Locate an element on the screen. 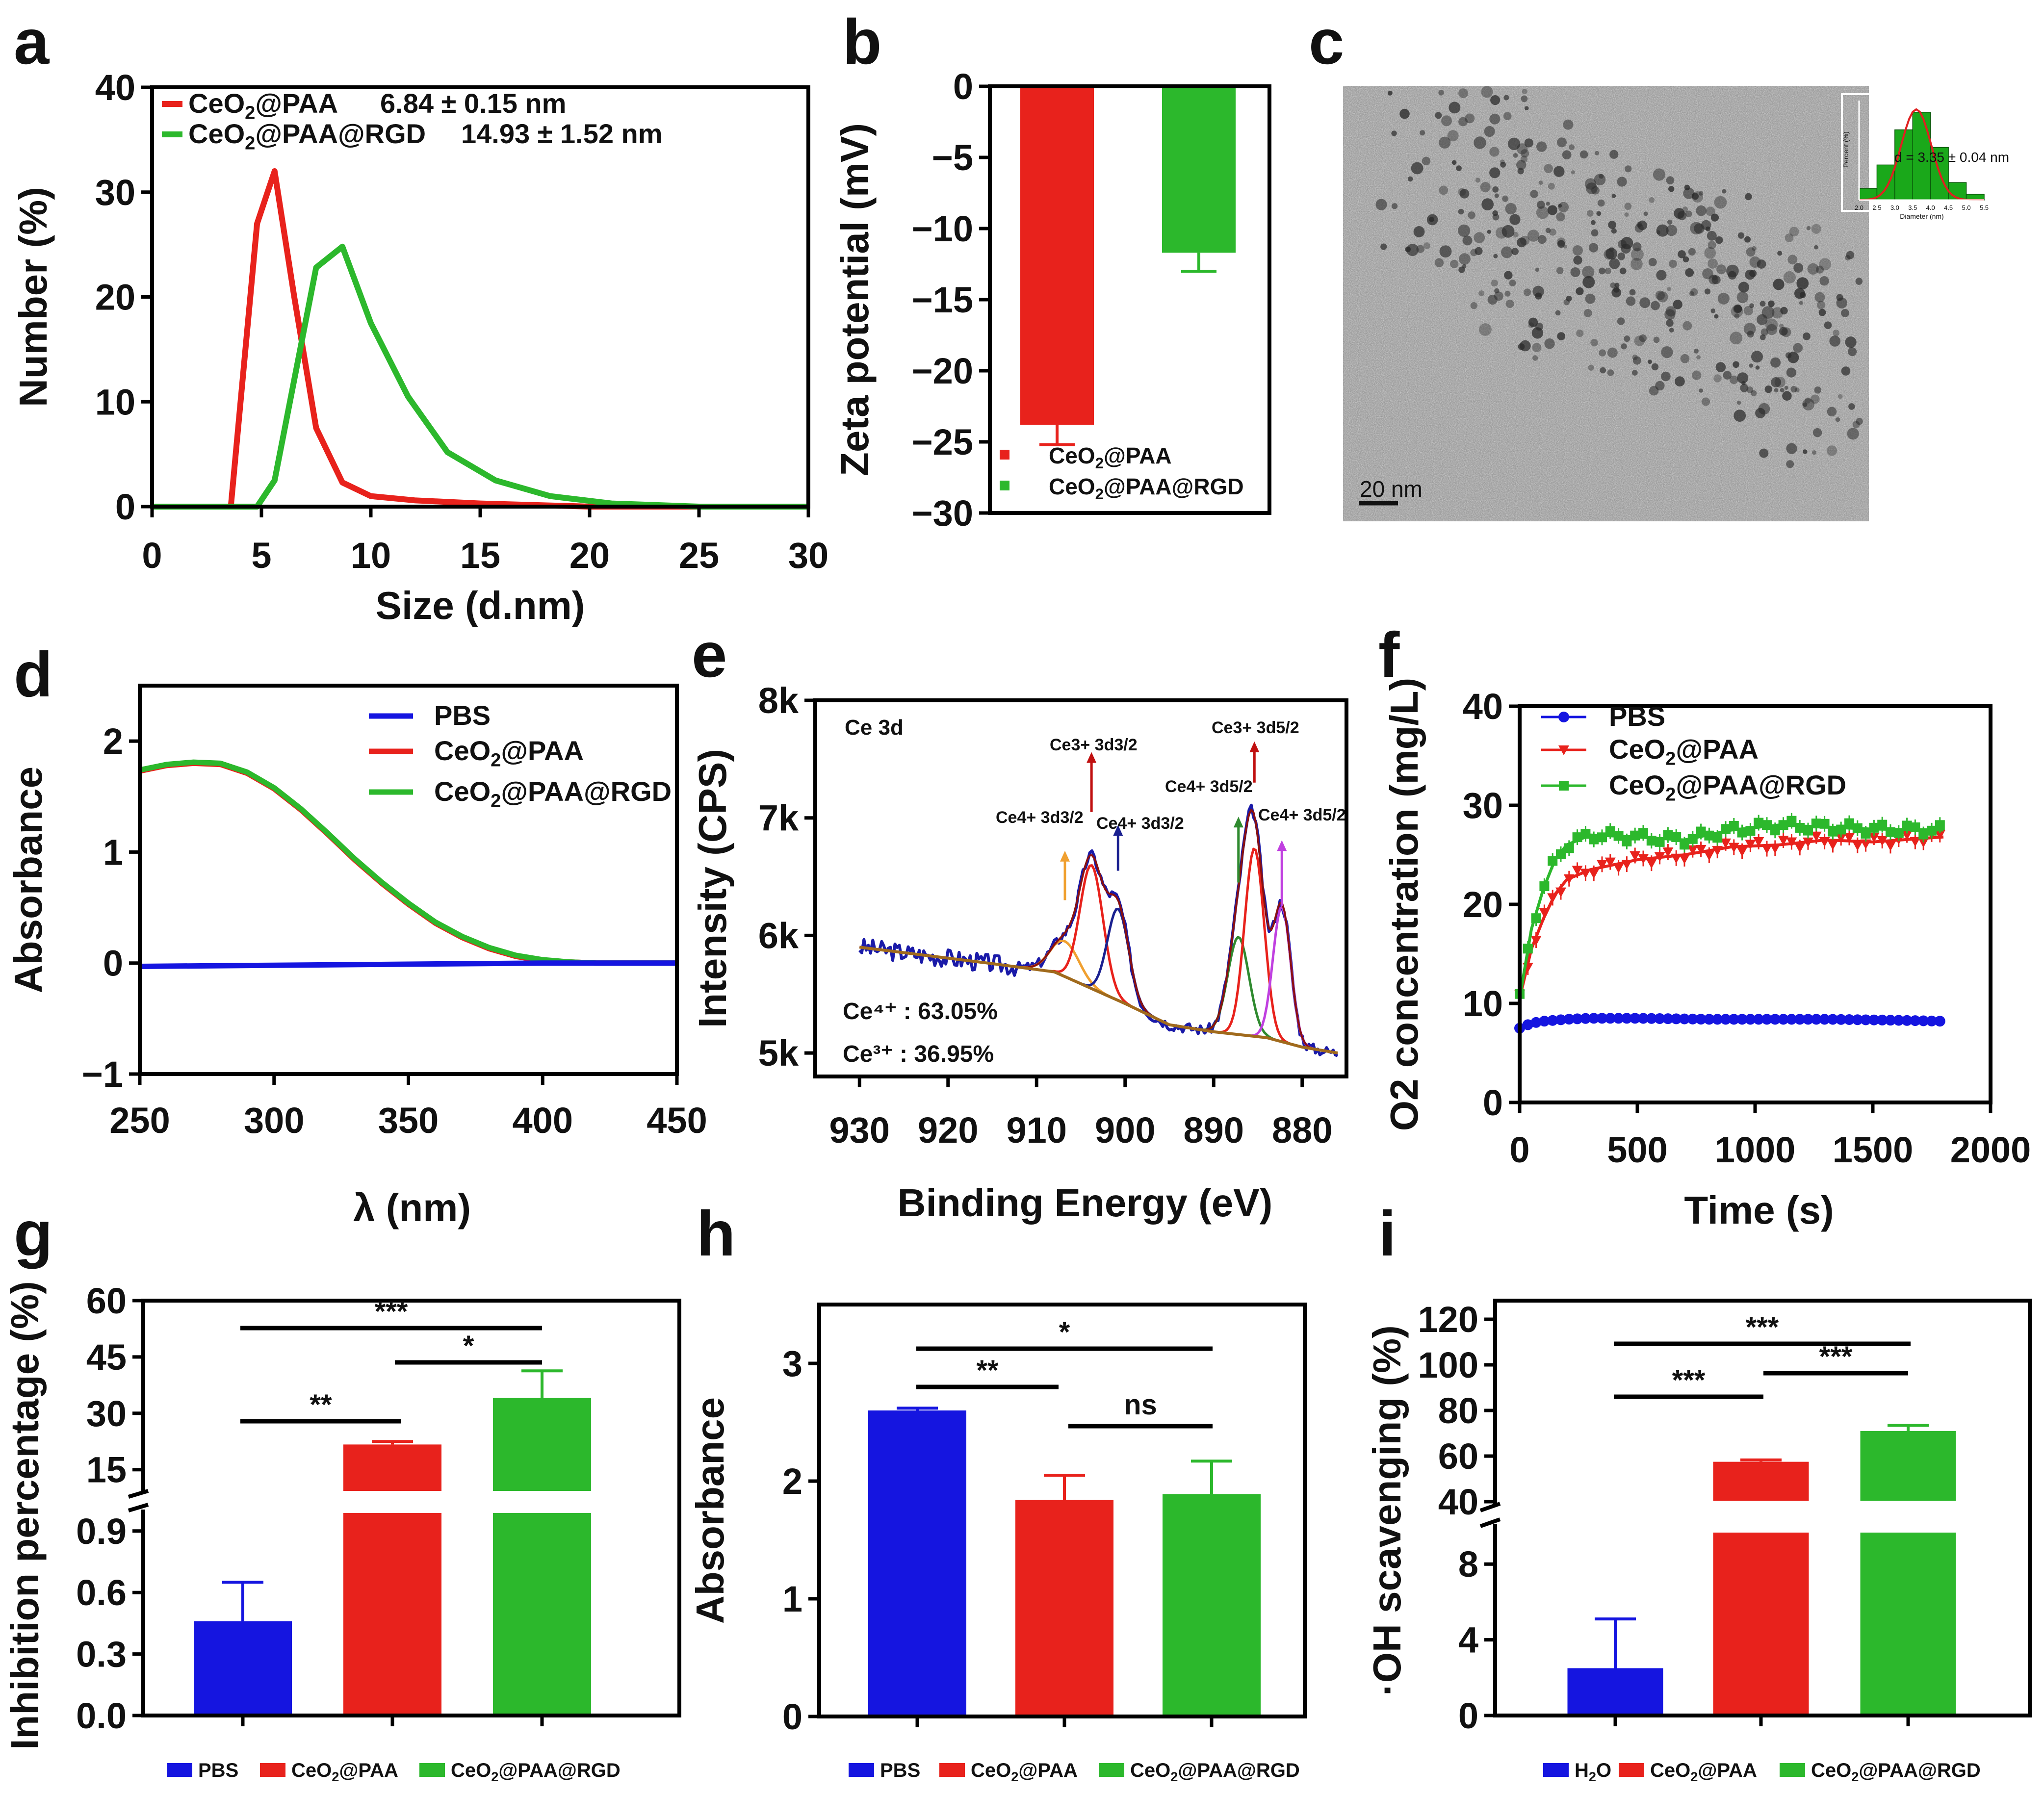 The width and height of the screenshot is (2044, 1793). x-tick-label: 0 is located at coordinates (1519, 1149).